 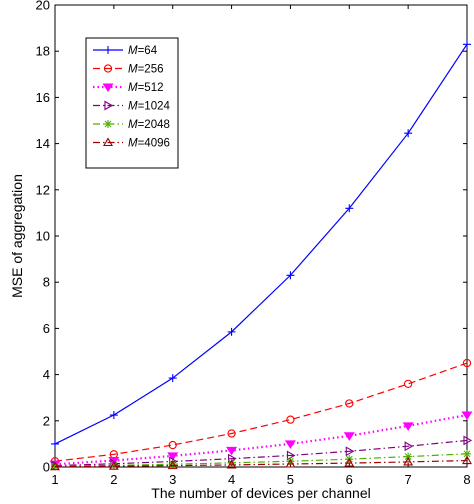 I want to click on y-tick-label: 14, so click(x=43, y=143).